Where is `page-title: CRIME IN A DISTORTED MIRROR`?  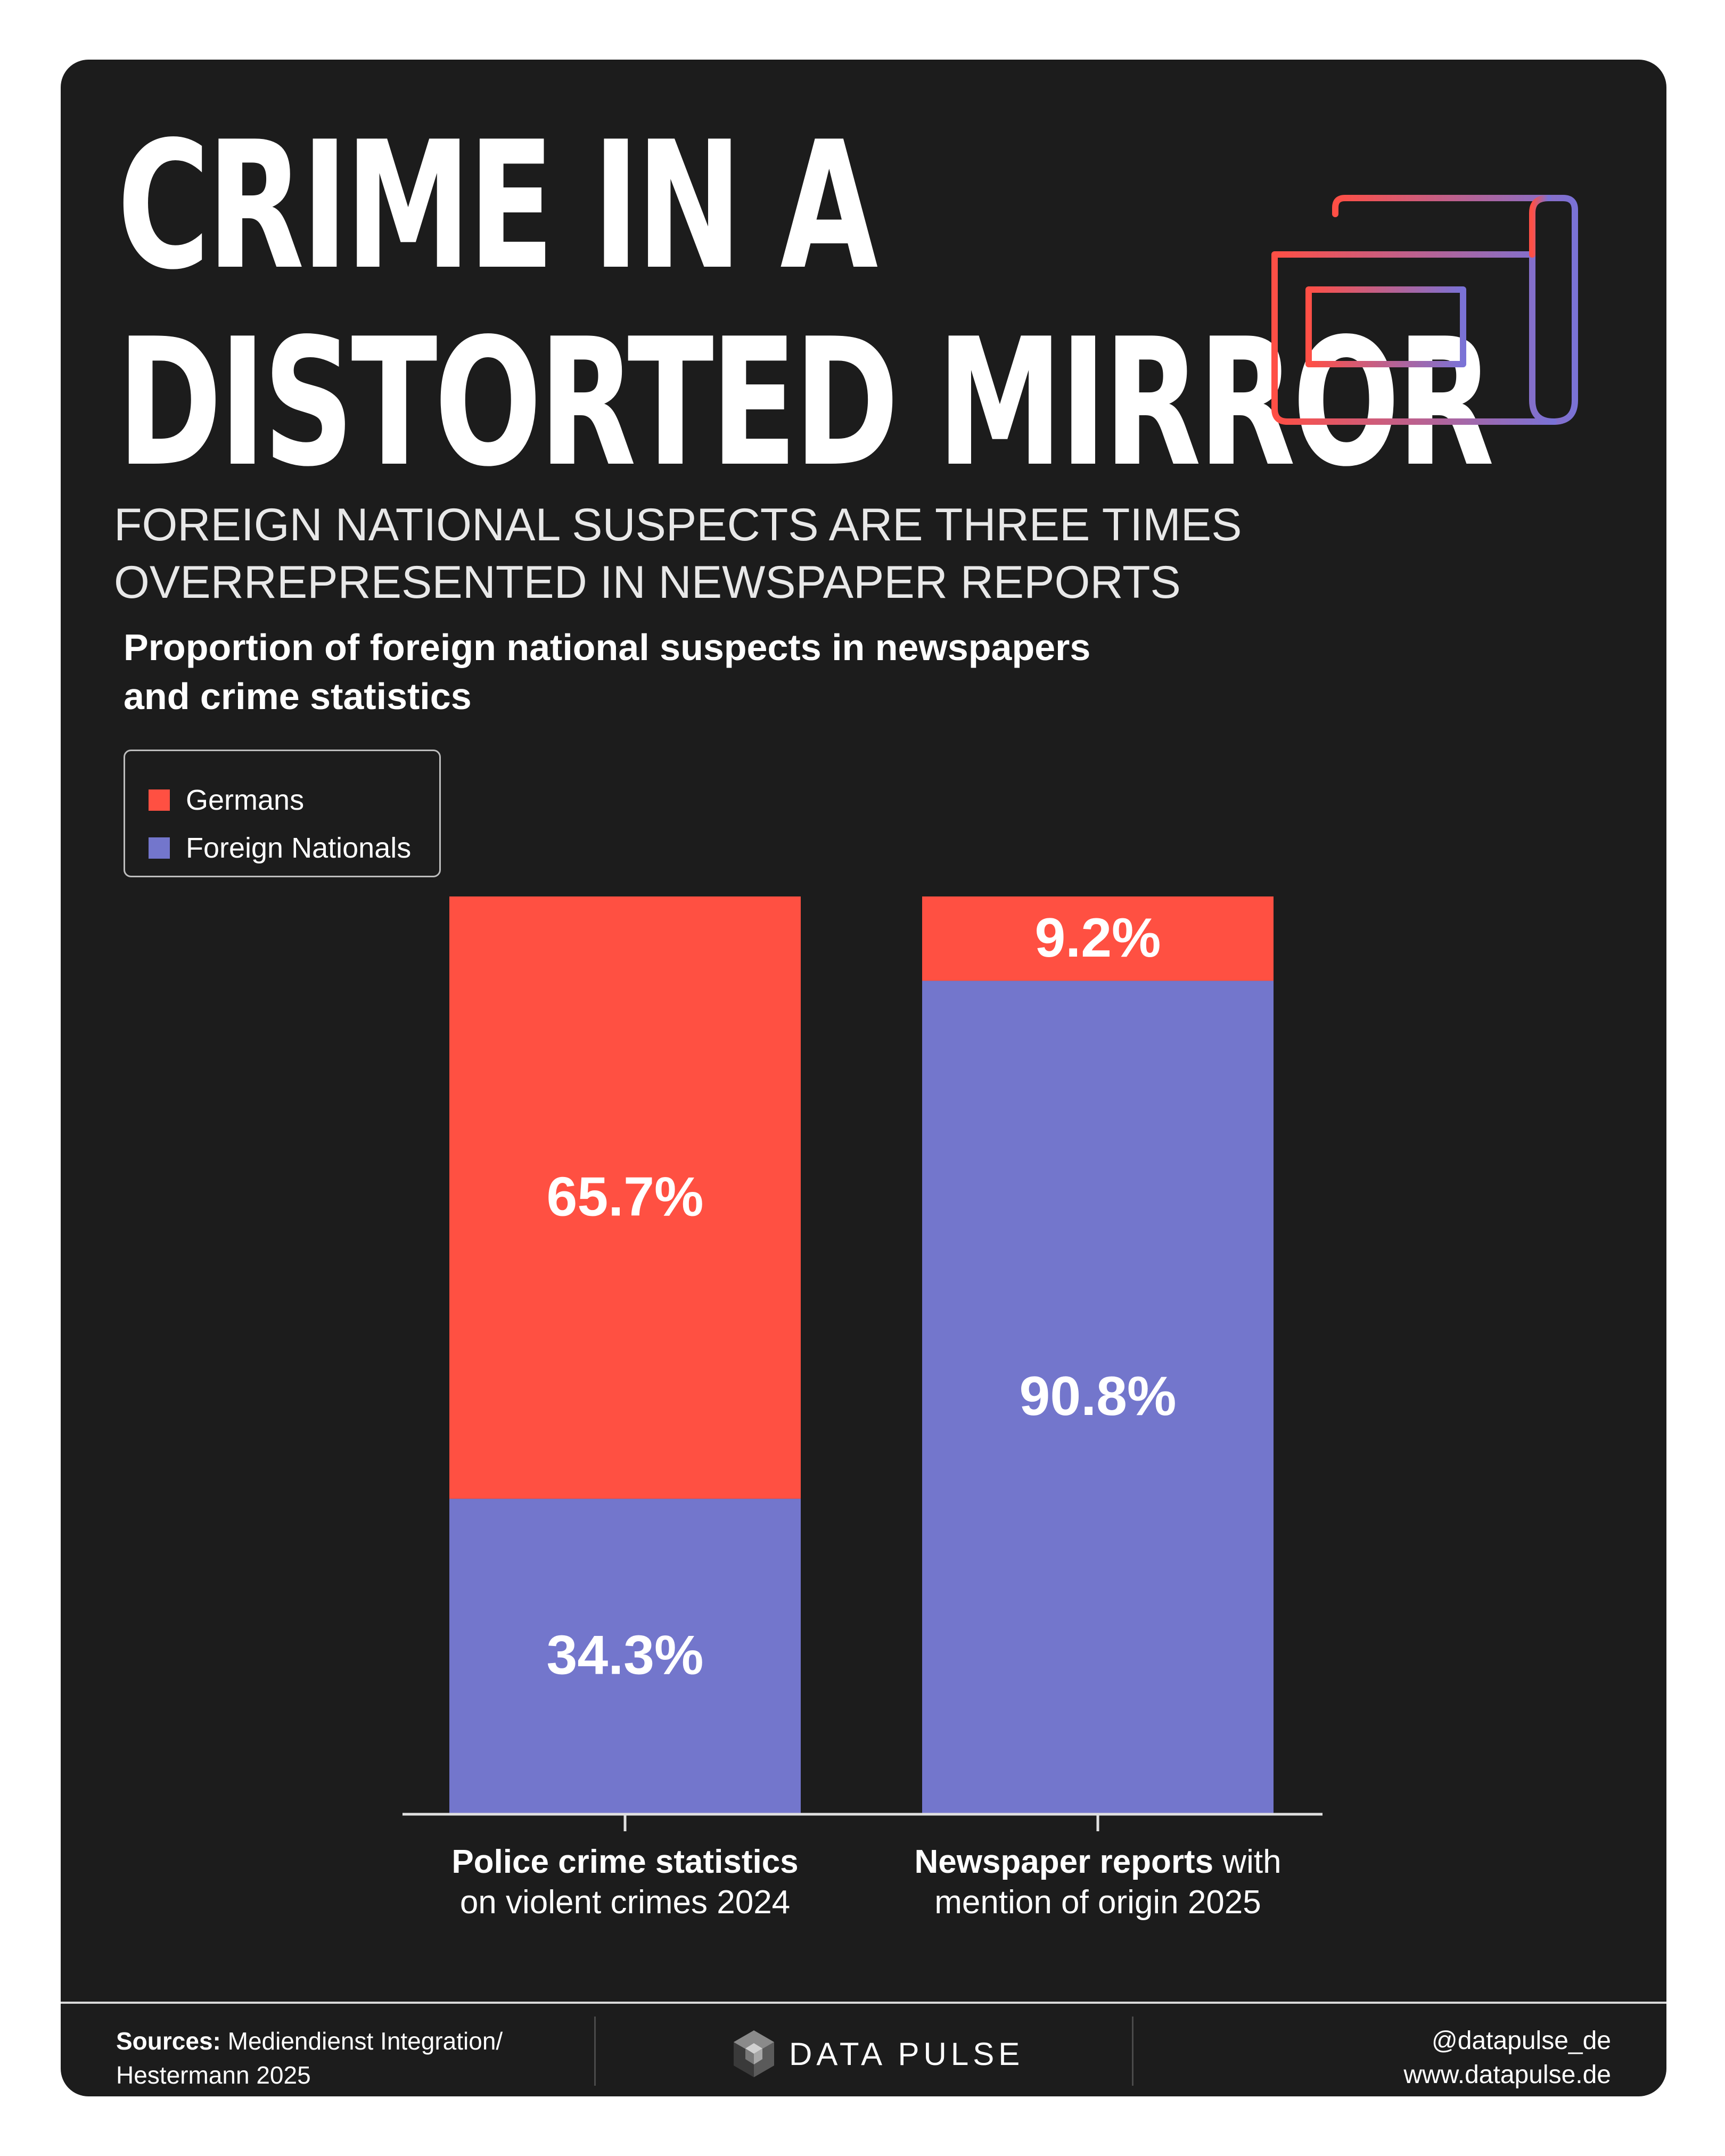
page-title: CRIME IN A DISTORTED MIRROR is located at coordinates (805, 304).